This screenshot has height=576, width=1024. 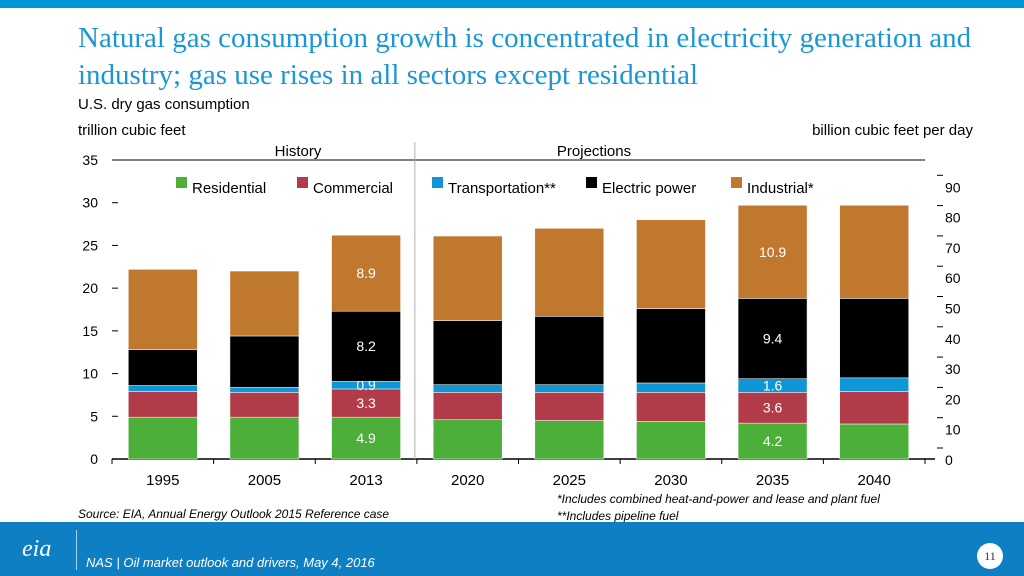 I want to click on data-label: 4.2, so click(x=773, y=441).